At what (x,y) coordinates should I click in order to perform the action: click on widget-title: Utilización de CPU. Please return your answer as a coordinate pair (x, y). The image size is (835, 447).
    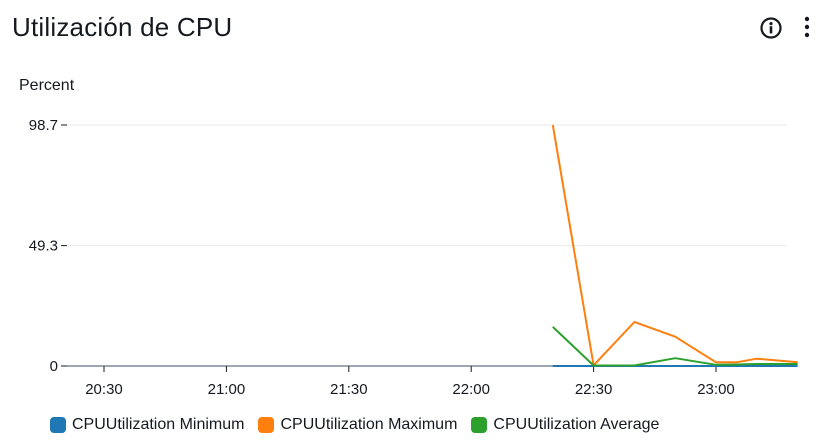
    Looking at the image, I should click on (122, 27).